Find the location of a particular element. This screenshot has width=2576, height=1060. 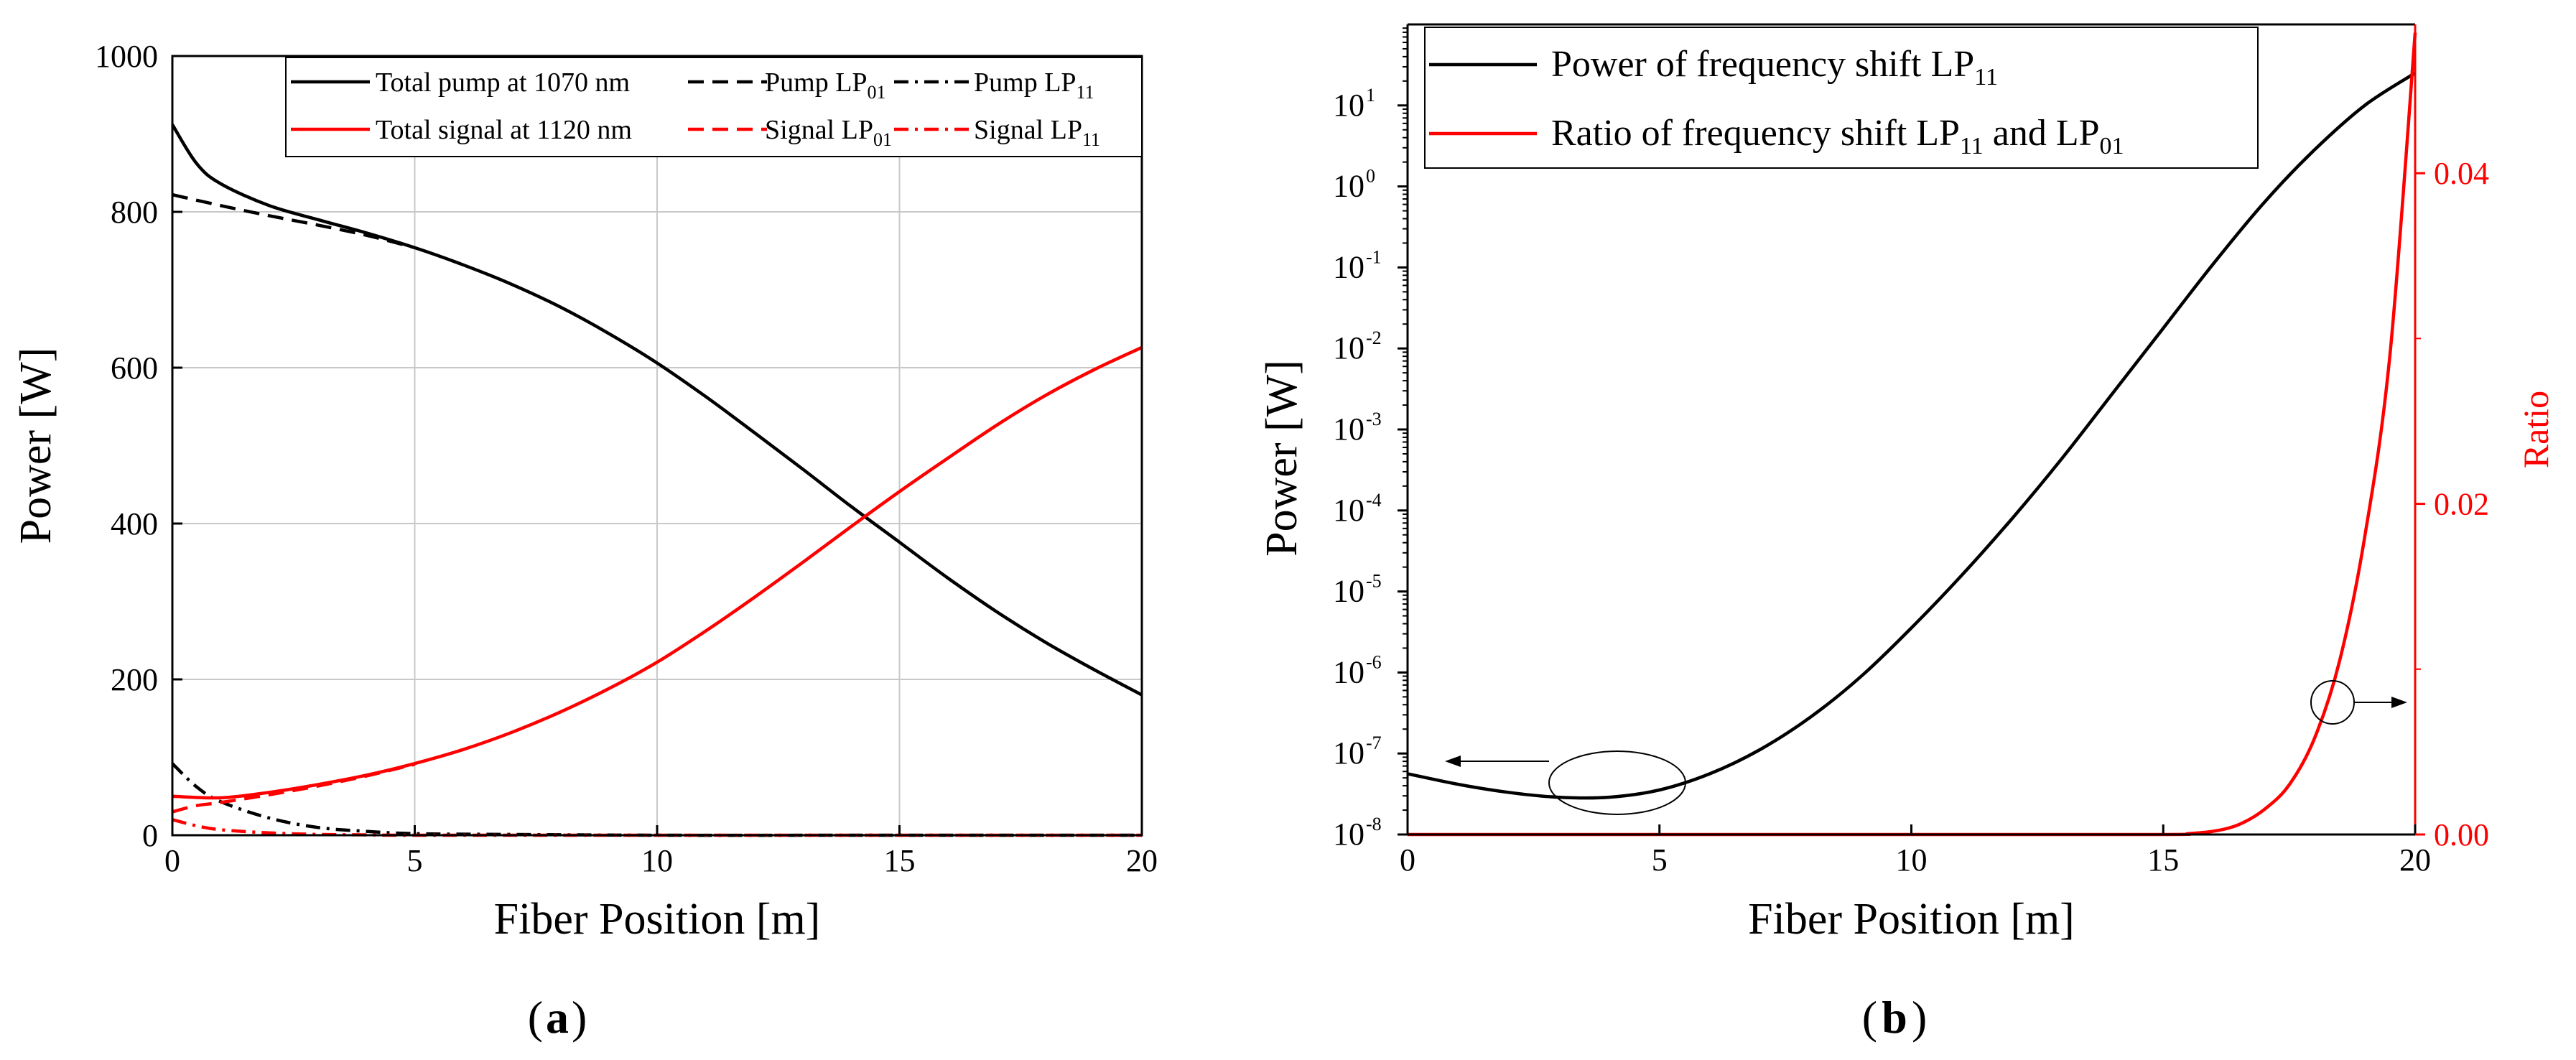

caption-a-close: ) is located at coordinates (579, 1017).